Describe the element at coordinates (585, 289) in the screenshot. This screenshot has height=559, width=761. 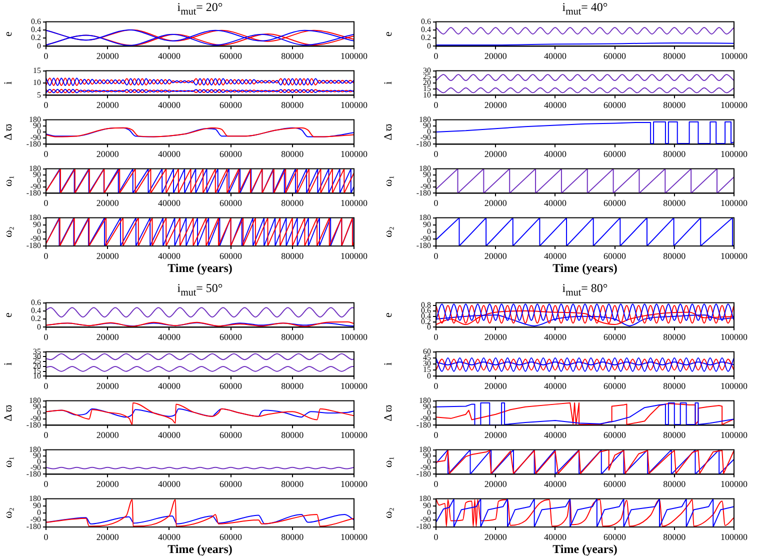
I see `chart-title: i$_{mut}$= 80°` at that location.